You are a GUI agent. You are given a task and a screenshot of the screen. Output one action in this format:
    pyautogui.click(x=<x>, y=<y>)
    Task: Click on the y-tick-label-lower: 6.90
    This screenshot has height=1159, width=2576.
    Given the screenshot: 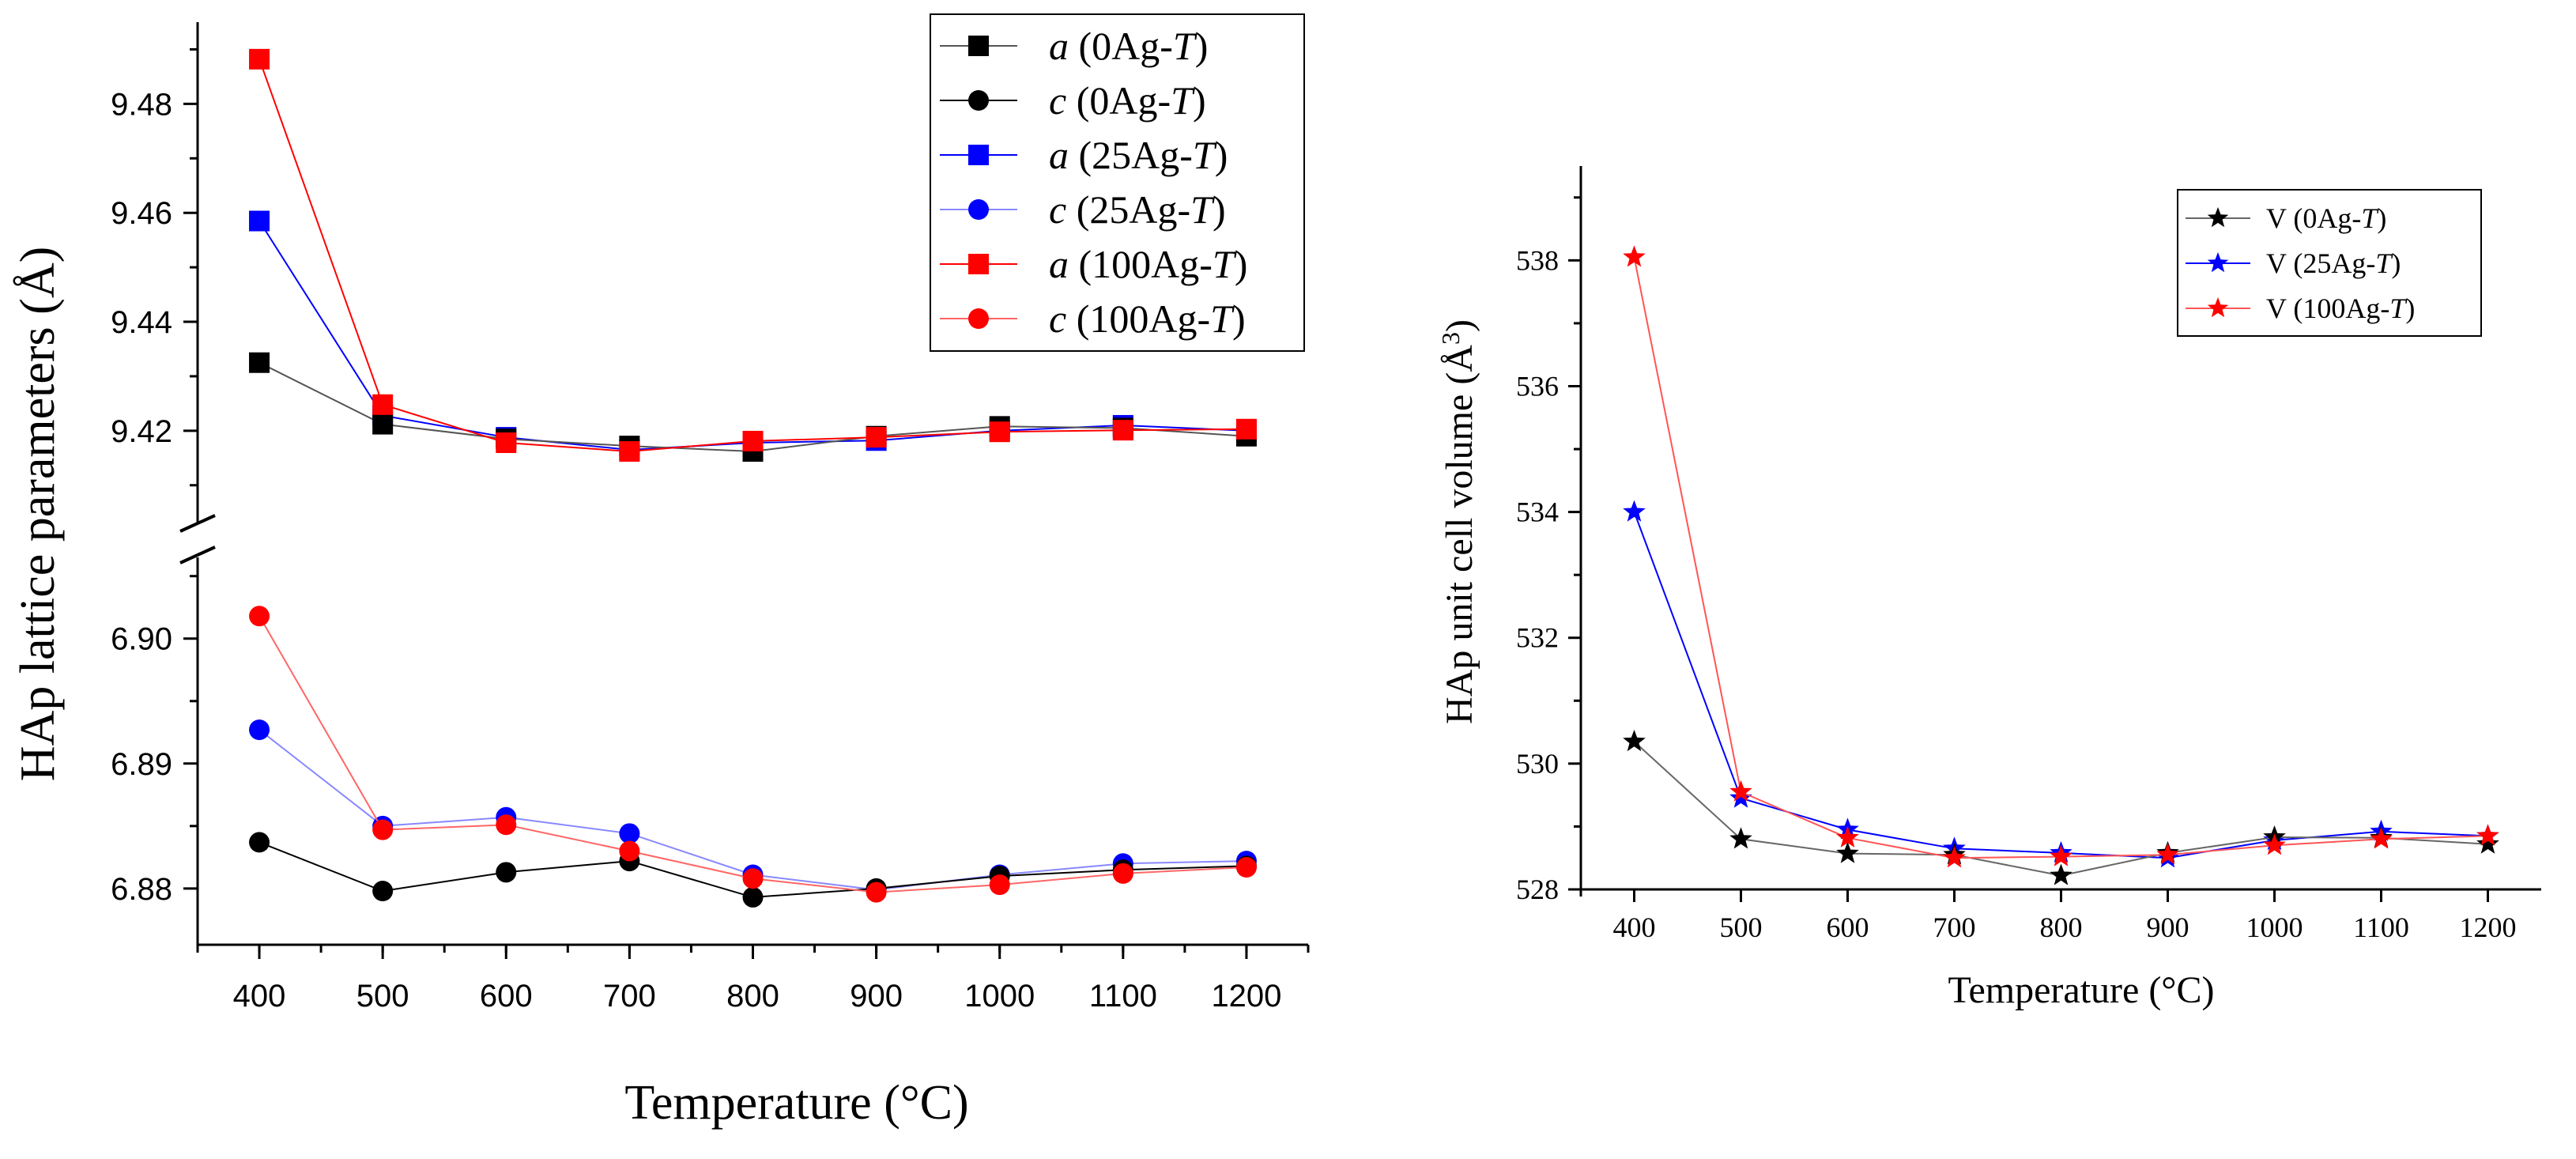 What is the action you would take?
    pyautogui.click(x=141, y=639)
    